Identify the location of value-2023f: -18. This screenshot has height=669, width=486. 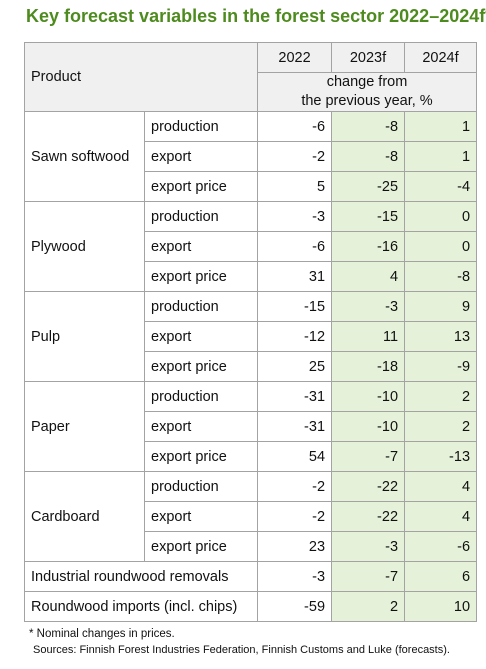
(368, 366).